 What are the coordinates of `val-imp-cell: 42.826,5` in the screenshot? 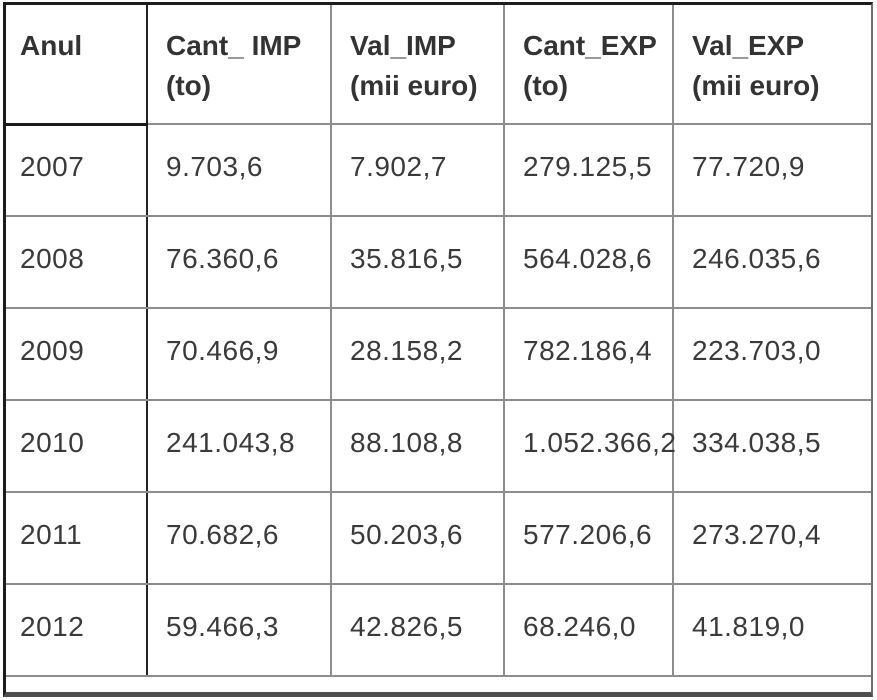 It's located at (417, 630).